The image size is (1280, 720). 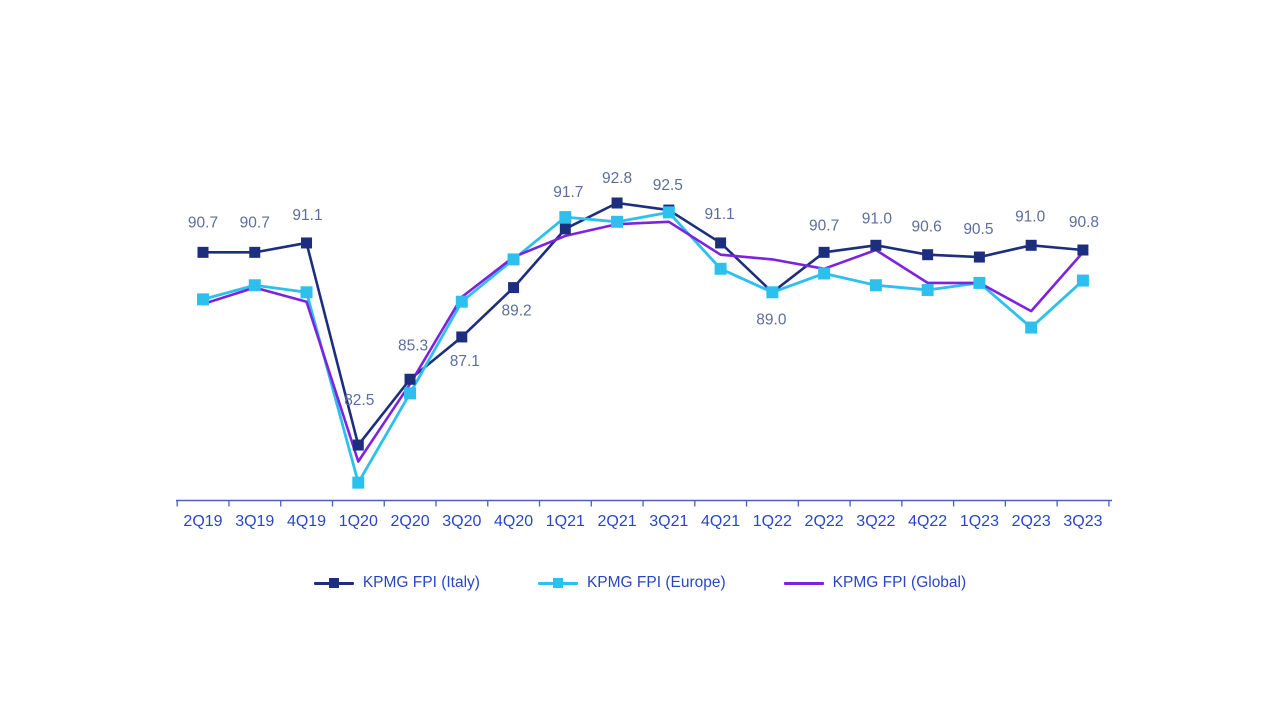 I want to click on x-axis-label: 4Q19, so click(x=306, y=521).